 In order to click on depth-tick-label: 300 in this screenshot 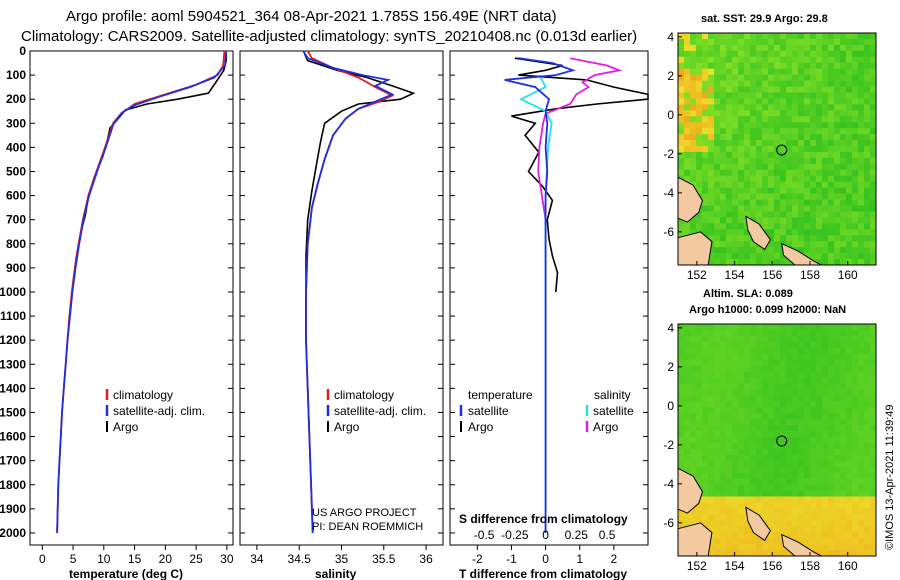, I will do `click(16, 123)`.